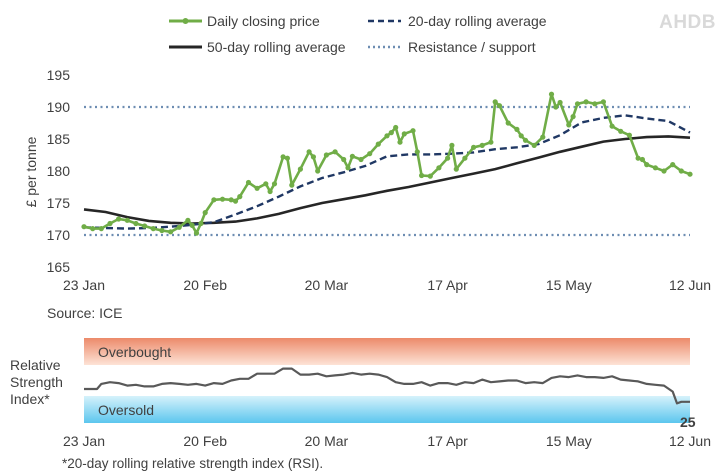  What do you see at coordinates (244, 21) in the screenshot?
I see `legend-item-closing: Daily closing price` at bounding box center [244, 21].